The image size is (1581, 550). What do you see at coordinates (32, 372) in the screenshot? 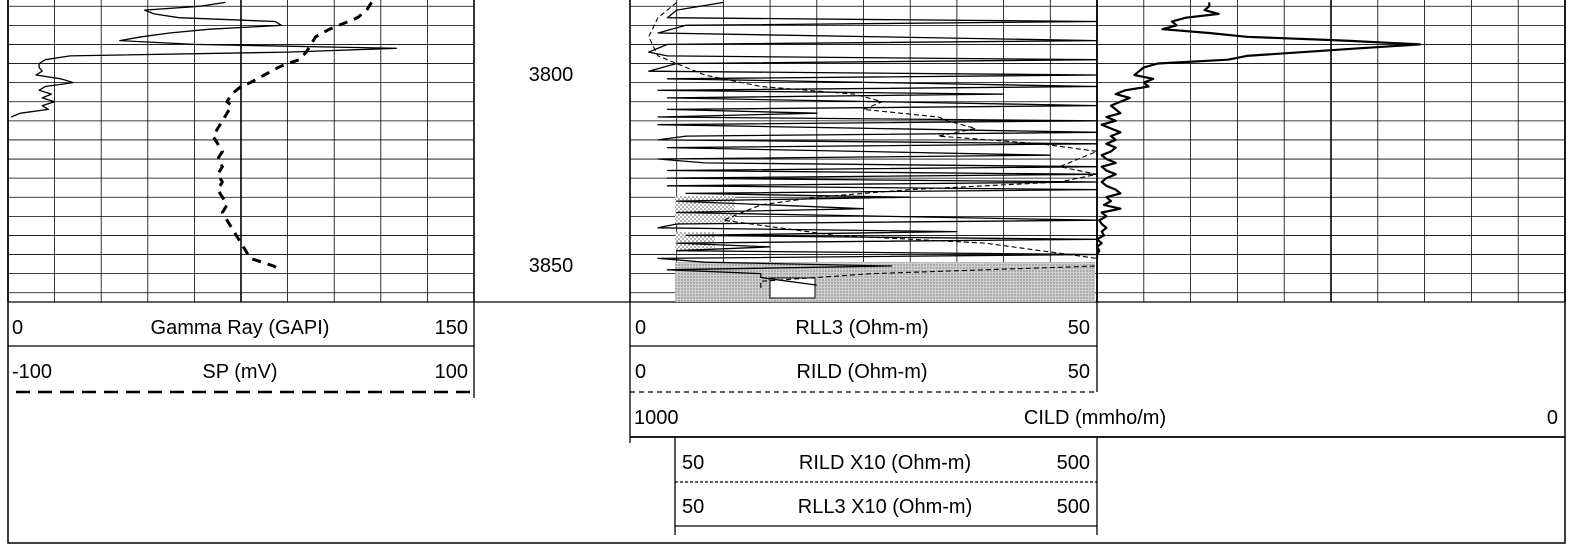
I see `sp-min: -100` at bounding box center [32, 372].